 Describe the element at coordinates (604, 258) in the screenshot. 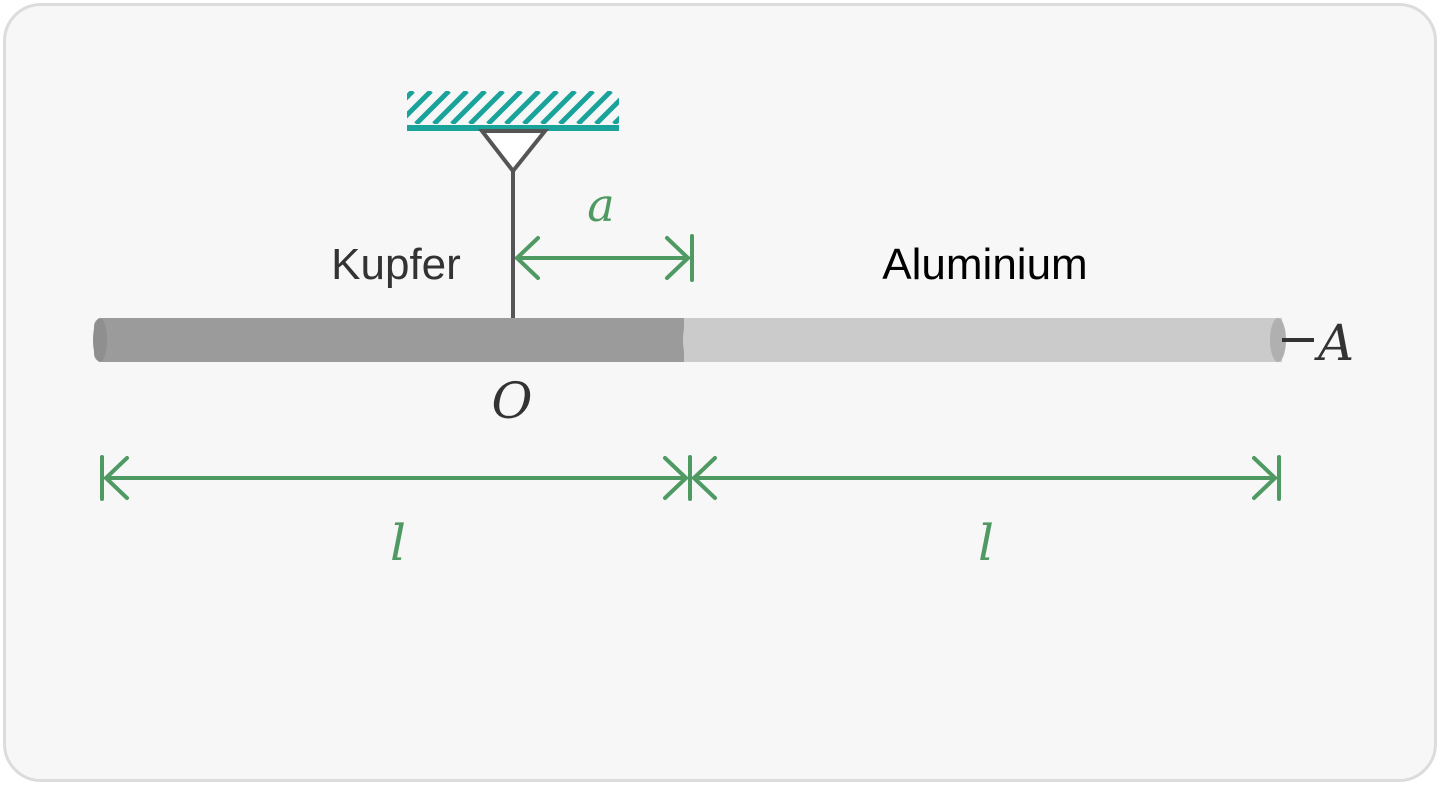

I see `offset-dimension` at that location.